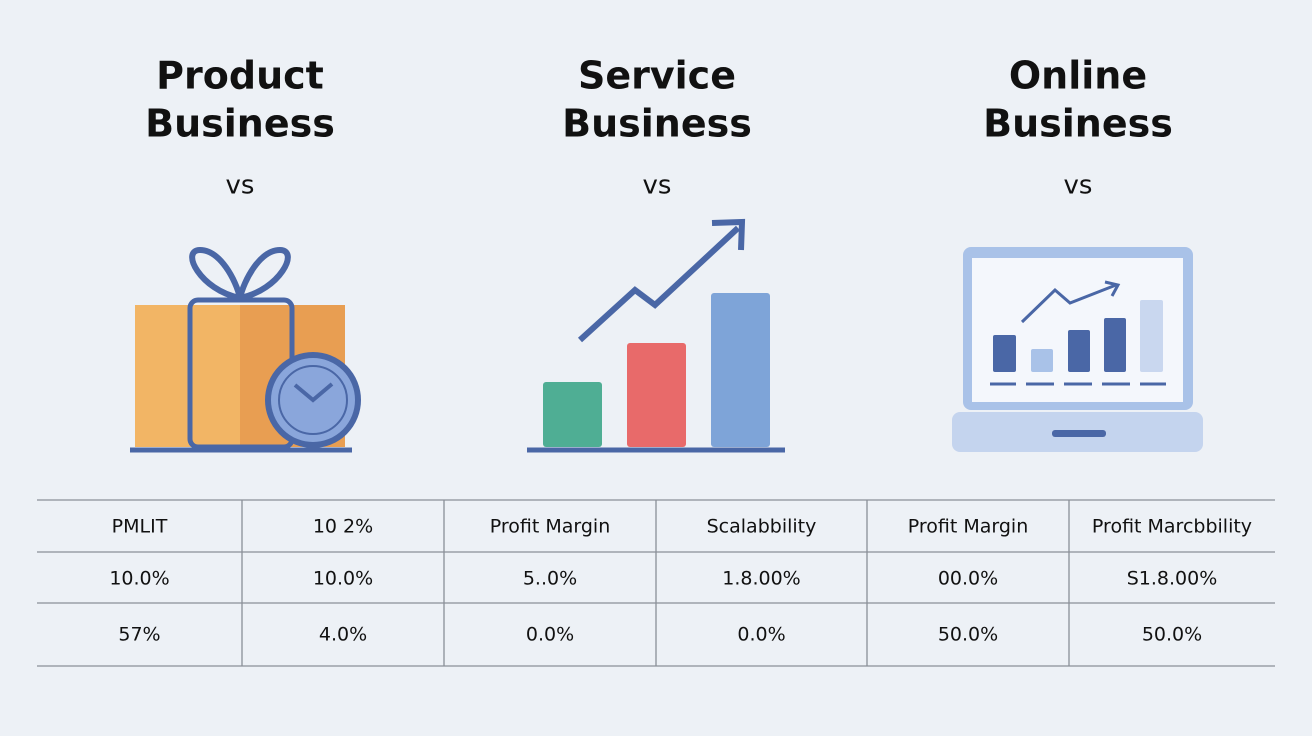 This screenshot has width=1312, height=736. Describe the element at coordinates (1078, 76) in the screenshot. I see `column-title: Online` at that location.